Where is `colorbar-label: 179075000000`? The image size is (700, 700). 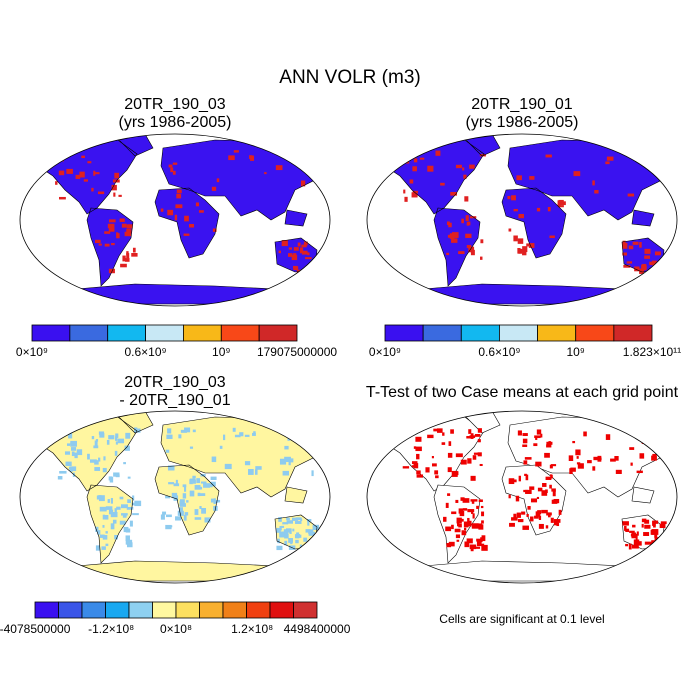 colorbar-label: 179075000000 is located at coordinates (297, 352).